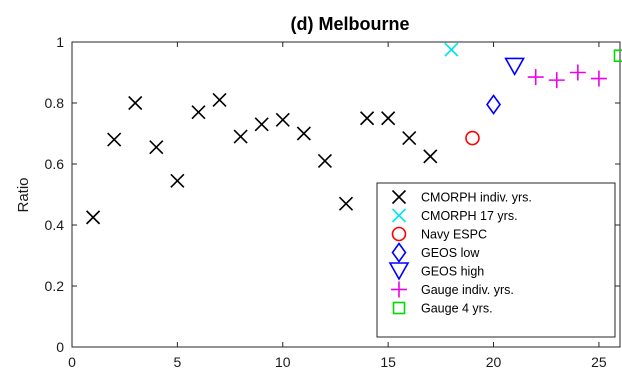 The image size is (622, 383). What do you see at coordinates (55, 225) in the screenshot?
I see `y-tick-label: 0.4` at bounding box center [55, 225].